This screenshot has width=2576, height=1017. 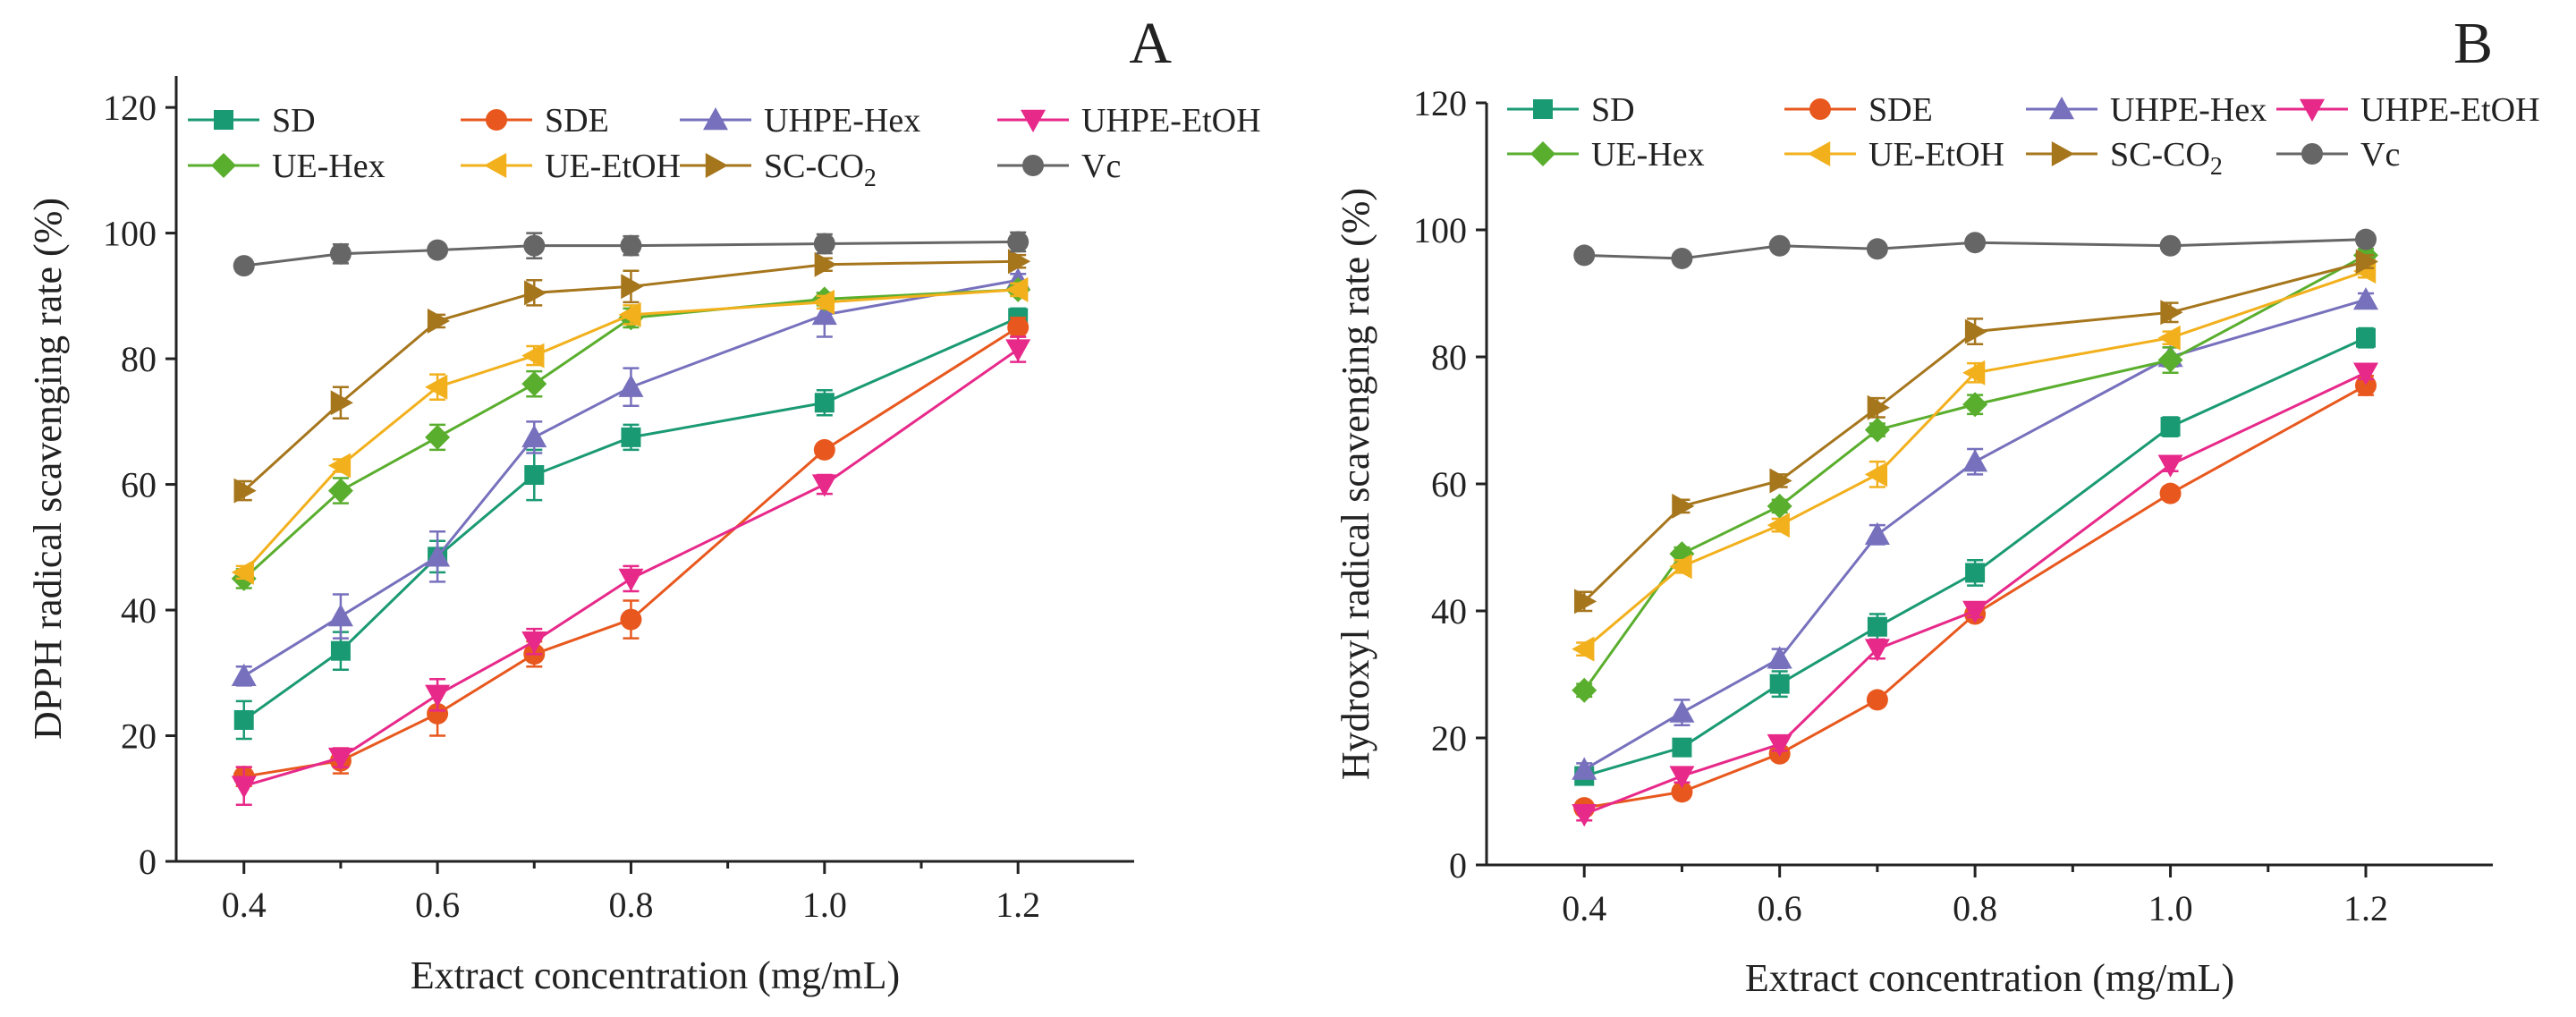 What do you see at coordinates (130, 234) in the screenshot?
I see `y-tick-label: 100` at bounding box center [130, 234].